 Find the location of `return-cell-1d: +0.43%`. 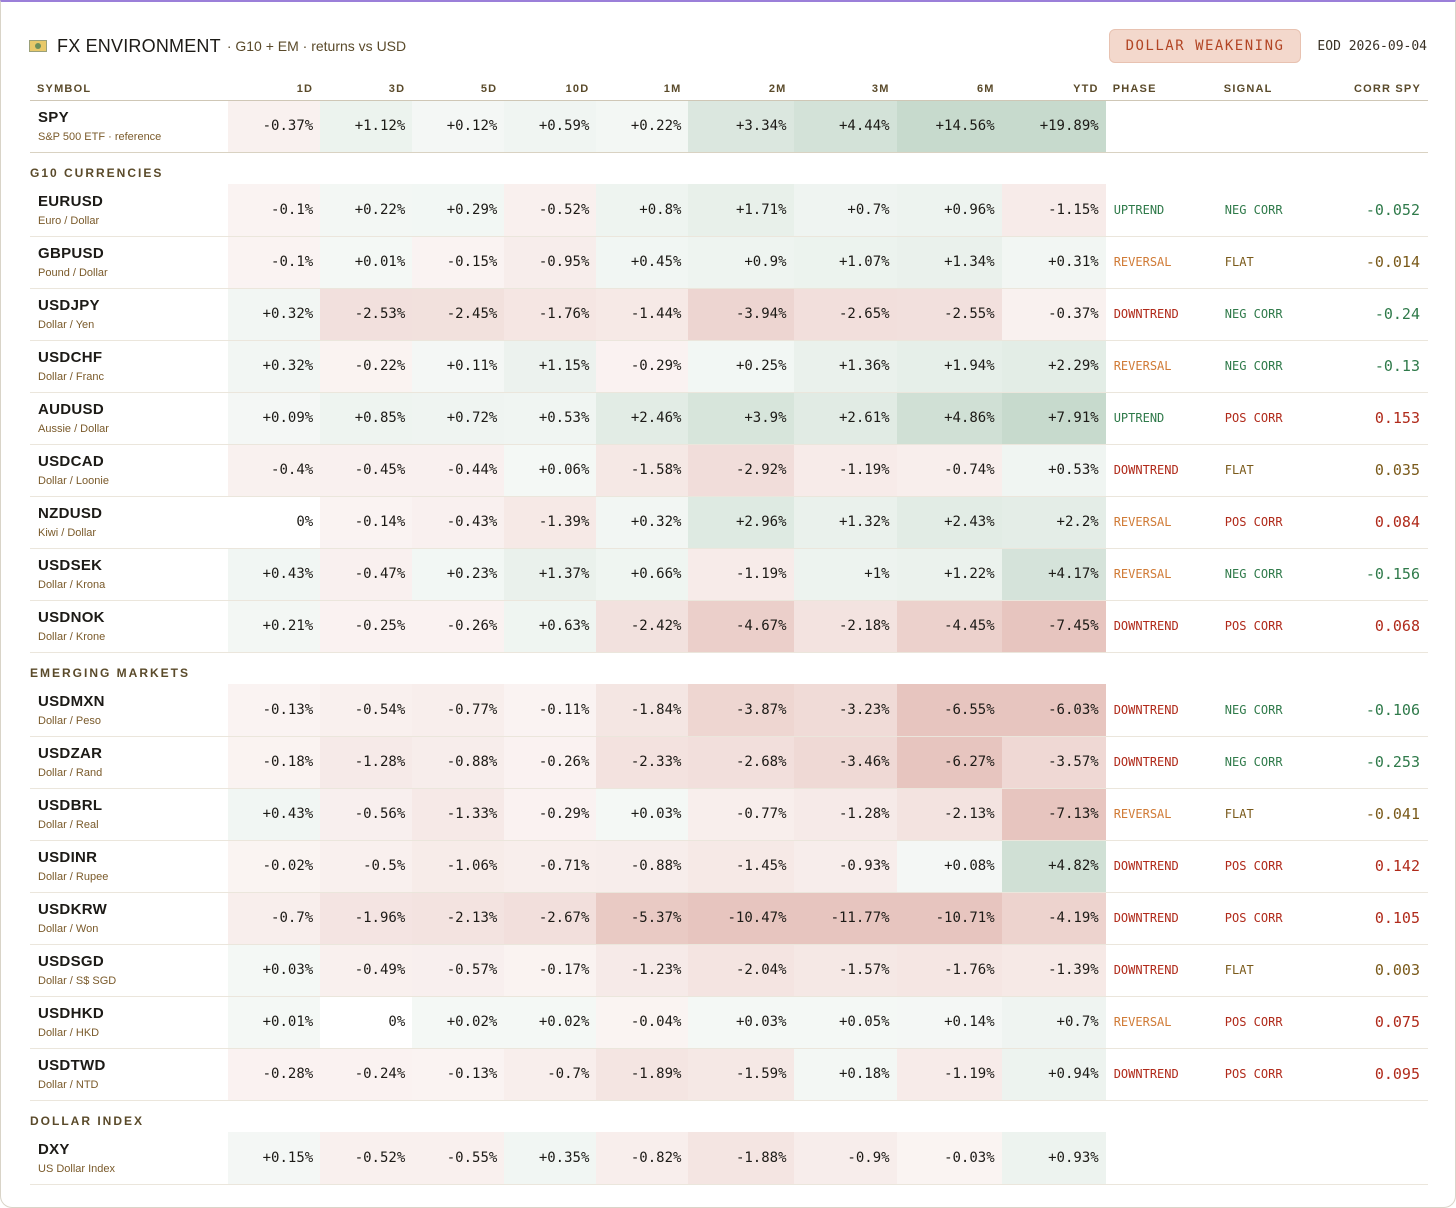

return-cell-1d: +0.43% is located at coordinates (274, 574).